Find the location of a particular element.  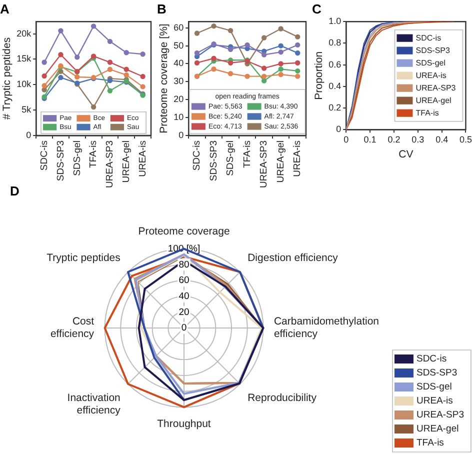

y-tick-label: 0.4 is located at coordinates (335, 85).